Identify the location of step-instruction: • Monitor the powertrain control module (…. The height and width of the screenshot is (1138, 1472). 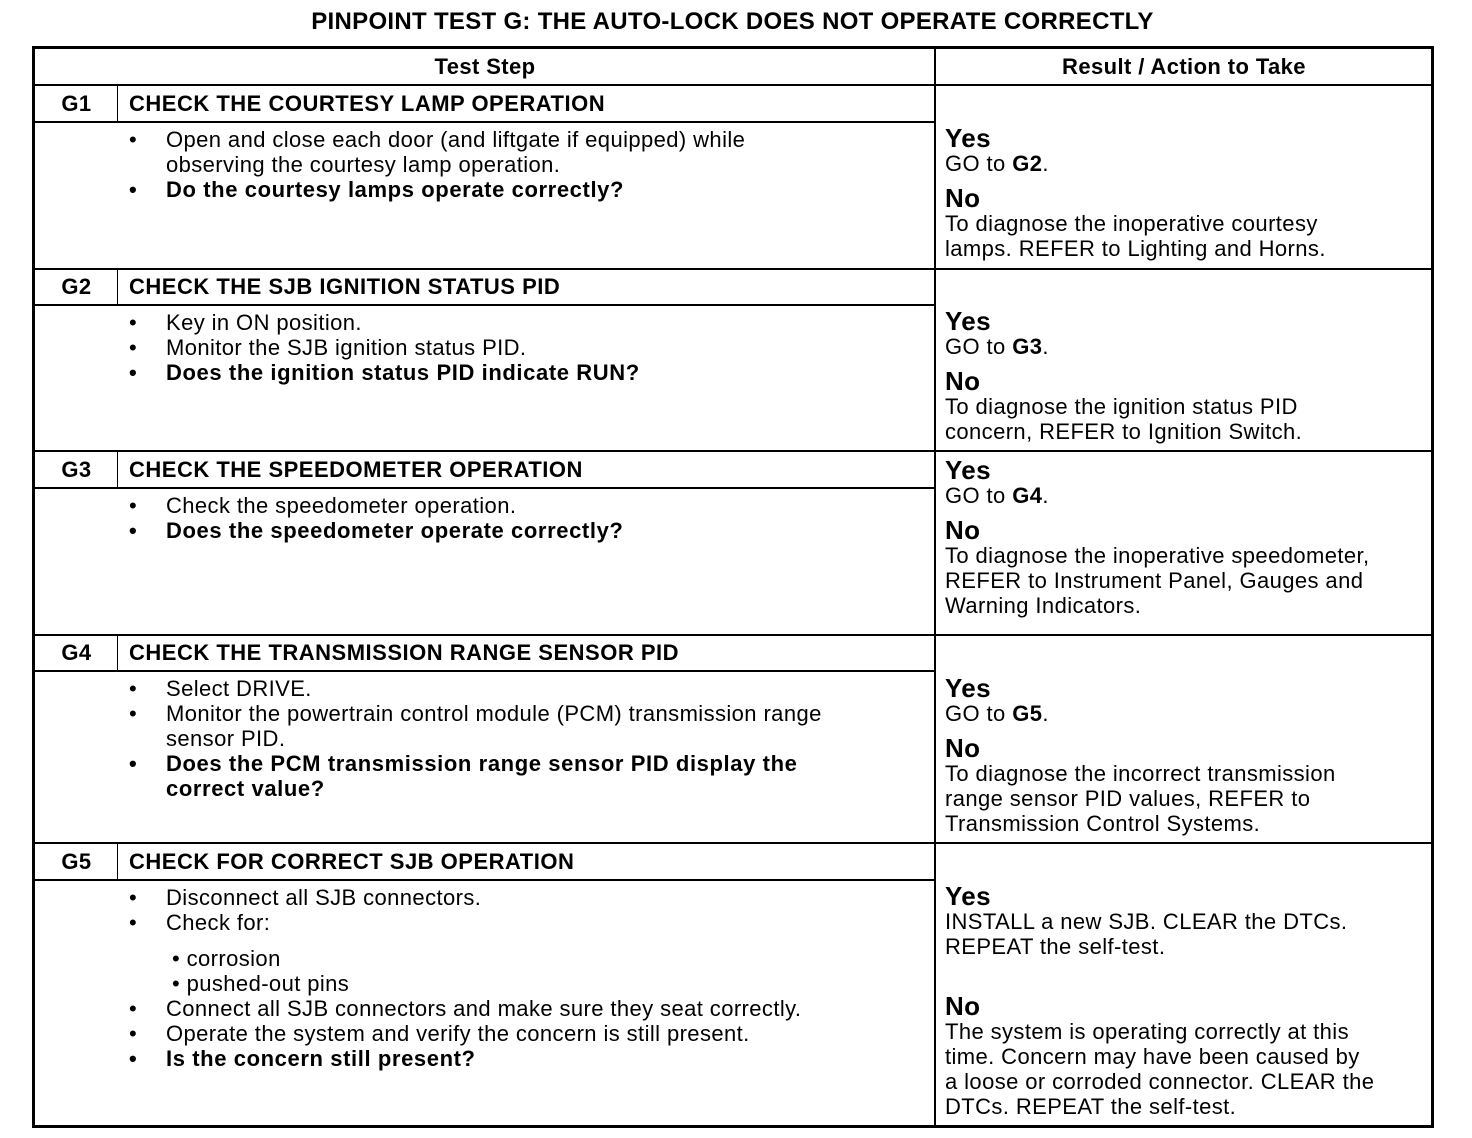
(529, 726).